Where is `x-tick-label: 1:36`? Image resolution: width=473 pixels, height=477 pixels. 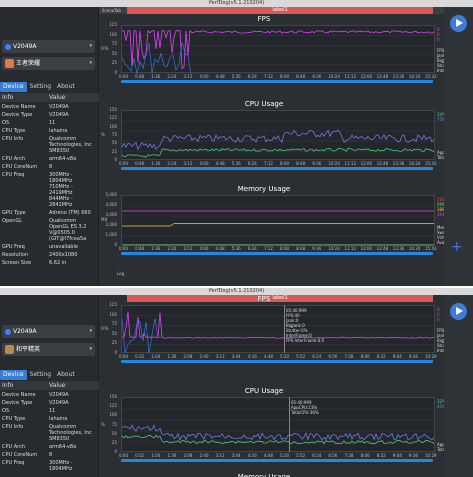
x-tick-label: 1:36 is located at coordinates (172, 455).